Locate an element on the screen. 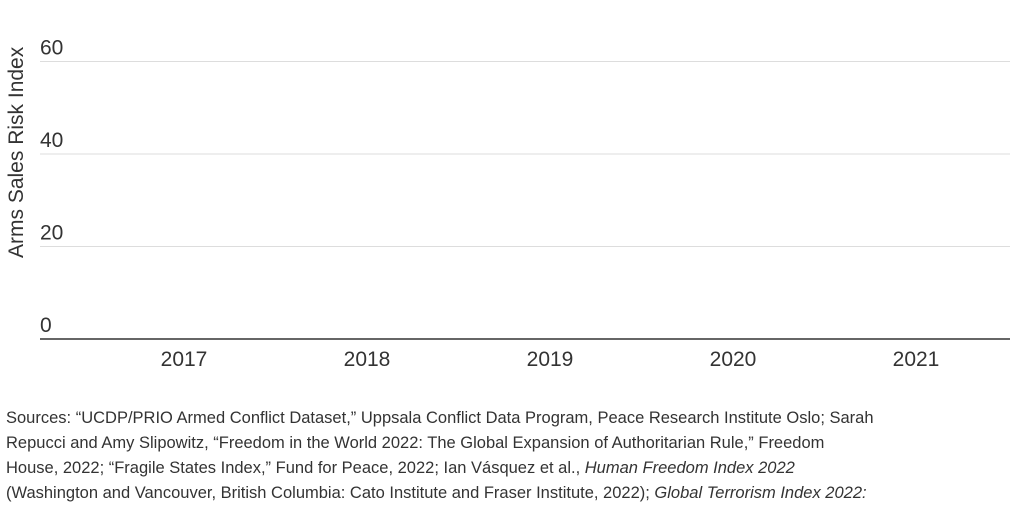 The width and height of the screenshot is (1024, 512). x-tick-label: 2018 is located at coordinates (367, 359).